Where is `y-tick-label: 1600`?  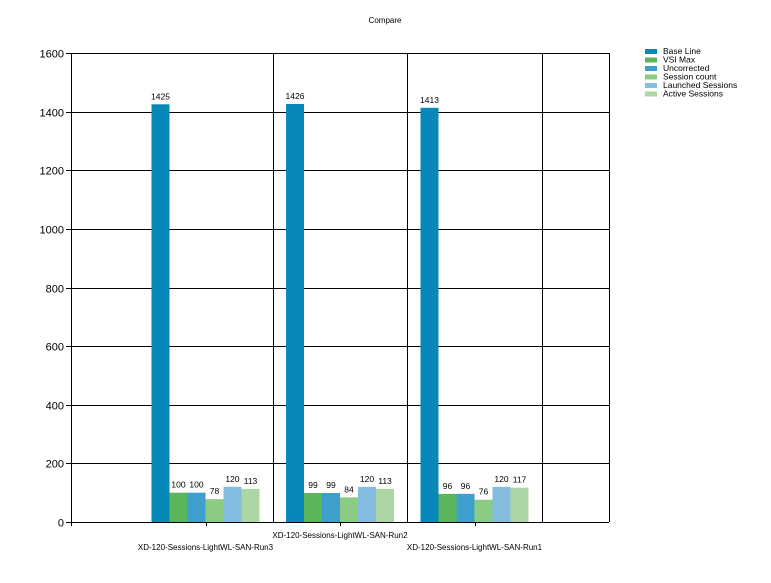 y-tick-label: 1600 is located at coordinates (52, 55).